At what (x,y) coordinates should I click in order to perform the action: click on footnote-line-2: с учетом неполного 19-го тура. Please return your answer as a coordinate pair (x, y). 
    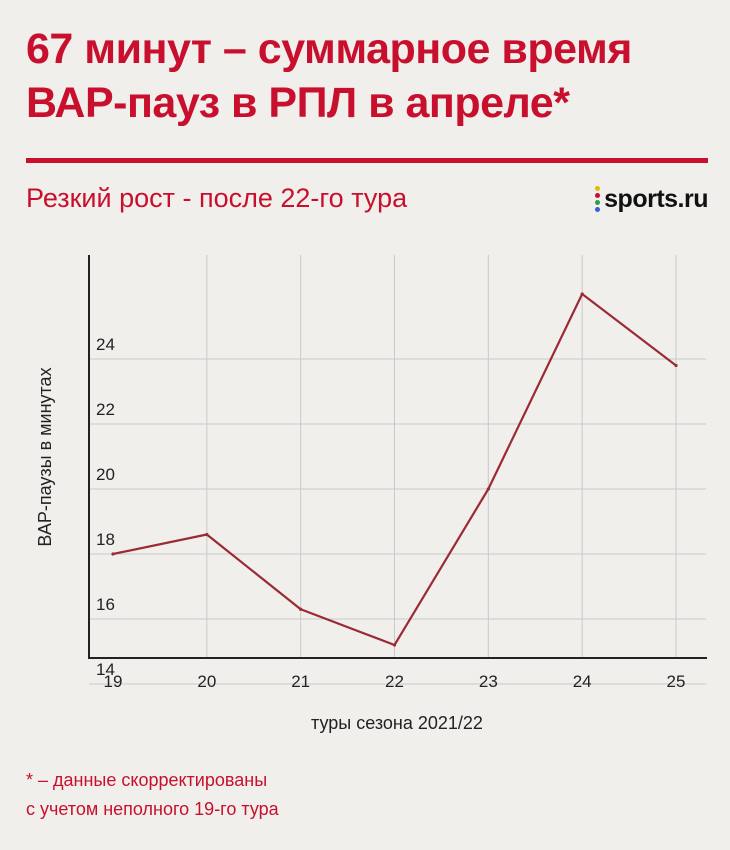
    Looking at the image, I should click on (152, 809).